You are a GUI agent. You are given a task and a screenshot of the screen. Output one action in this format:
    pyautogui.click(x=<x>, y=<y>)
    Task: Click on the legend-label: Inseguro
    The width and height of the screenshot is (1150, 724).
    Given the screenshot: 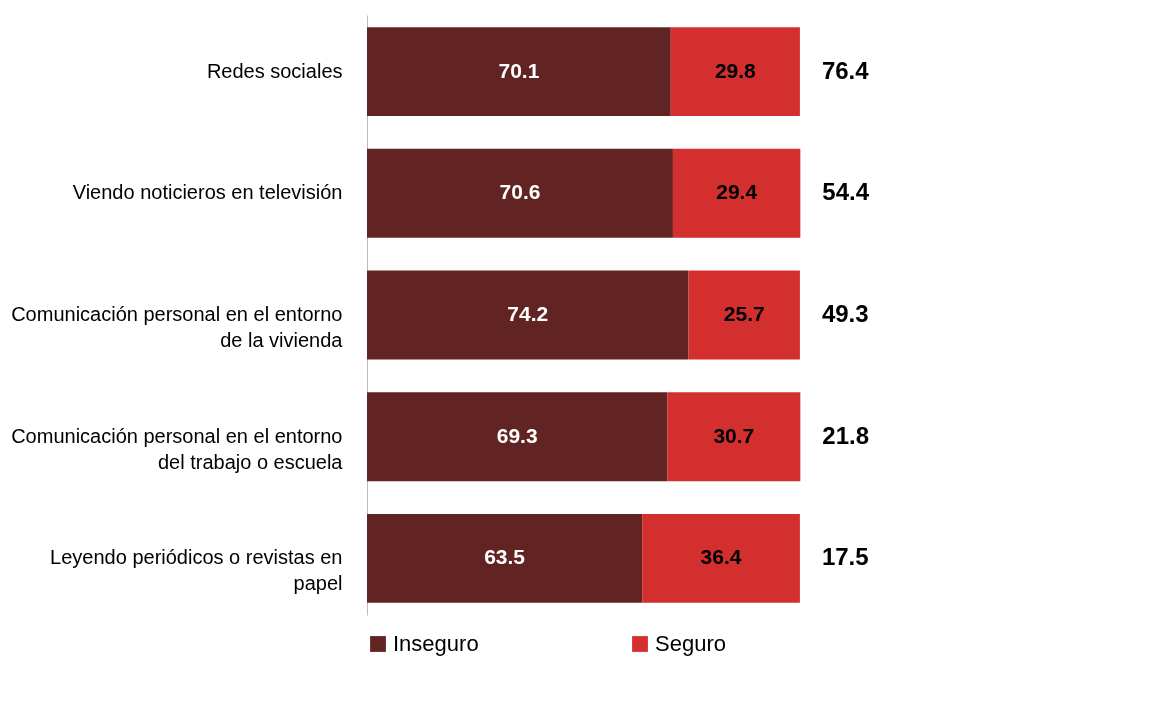 What is the action you would take?
    pyautogui.click(x=436, y=643)
    